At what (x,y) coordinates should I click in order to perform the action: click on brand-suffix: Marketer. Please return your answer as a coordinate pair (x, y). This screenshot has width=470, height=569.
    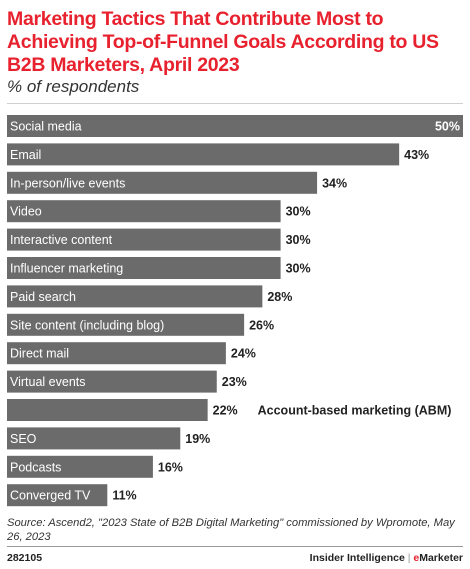
    Looking at the image, I should click on (441, 558).